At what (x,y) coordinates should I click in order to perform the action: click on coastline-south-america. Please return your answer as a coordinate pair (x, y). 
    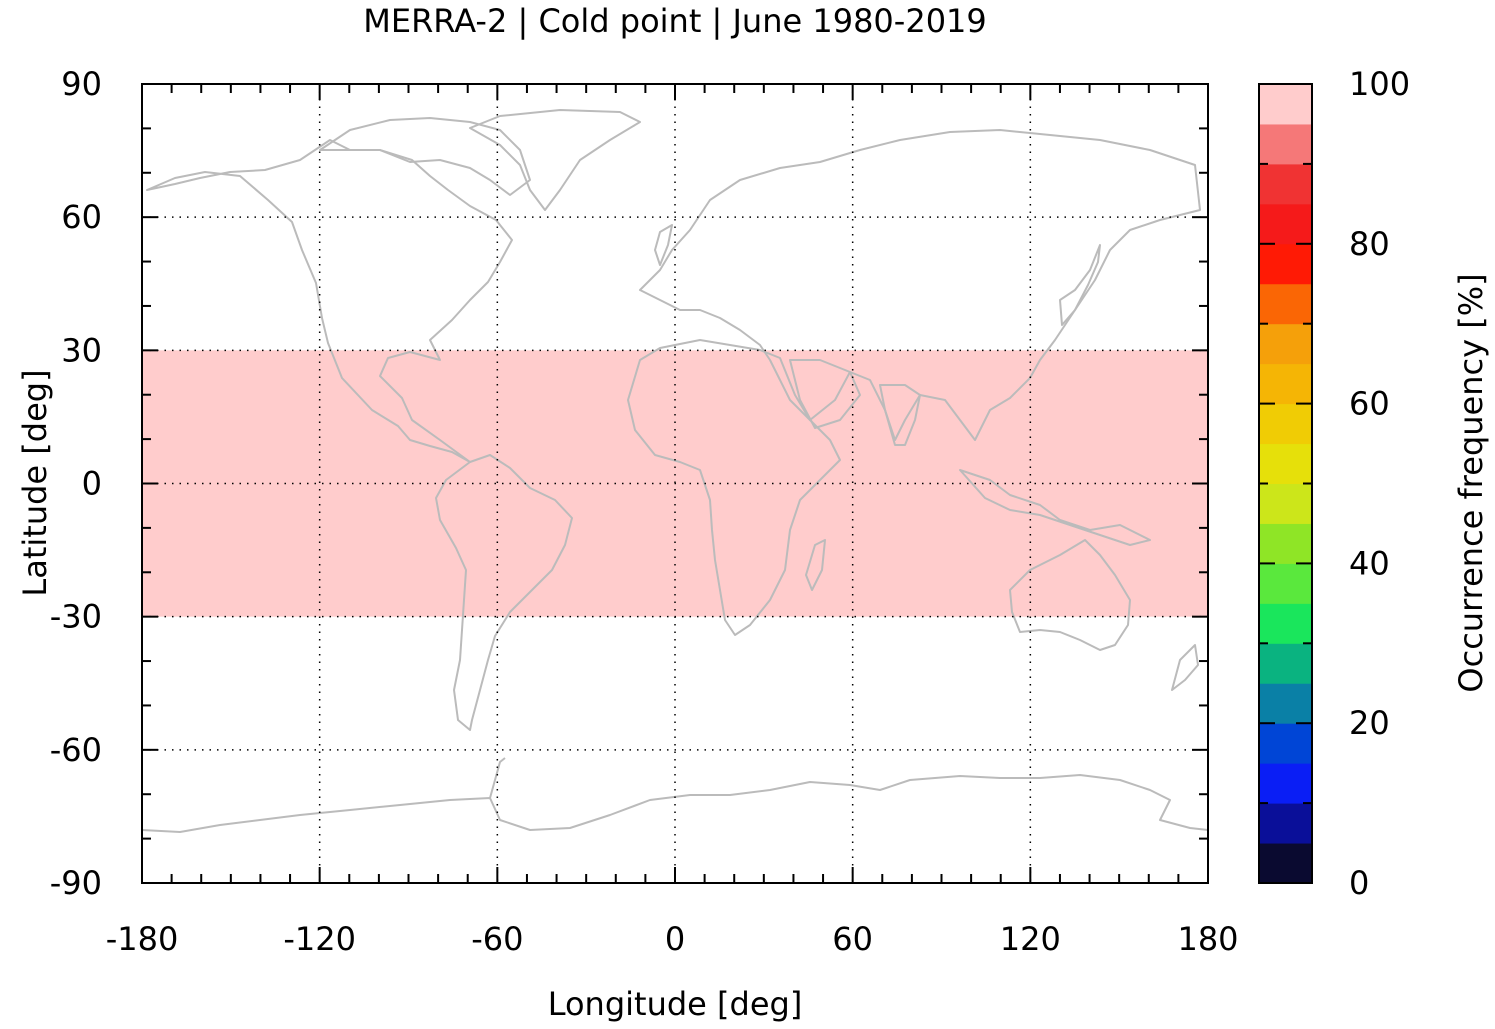
    Looking at the image, I should click on (504, 592).